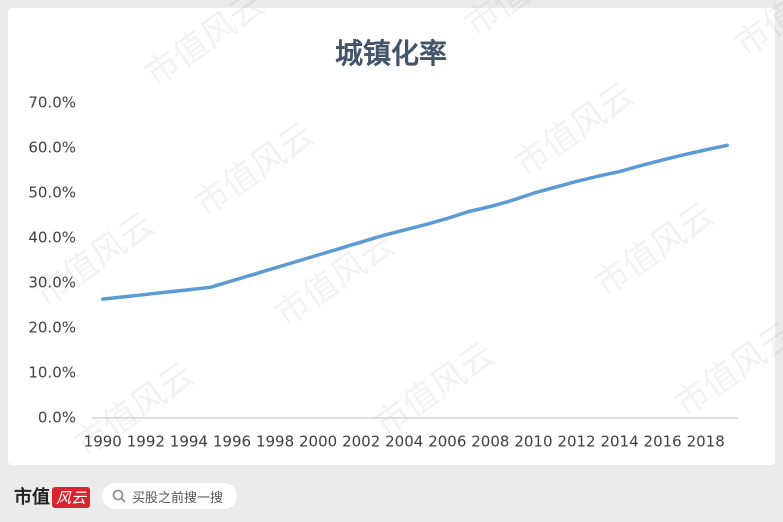  What do you see at coordinates (447, 442) in the screenshot?
I see `x-tick-label: 2006` at bounding box center [447, 442].